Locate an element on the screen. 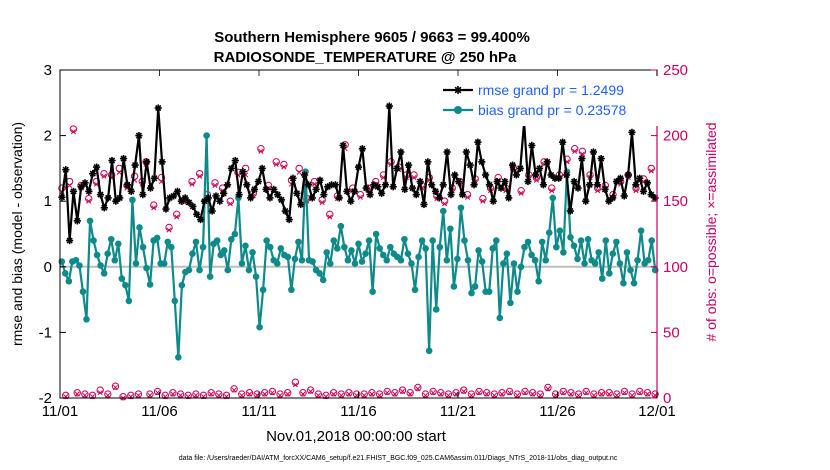 The image size is (830, 470). y-left-tick-label: -2 is located at coordinates (45, 398).